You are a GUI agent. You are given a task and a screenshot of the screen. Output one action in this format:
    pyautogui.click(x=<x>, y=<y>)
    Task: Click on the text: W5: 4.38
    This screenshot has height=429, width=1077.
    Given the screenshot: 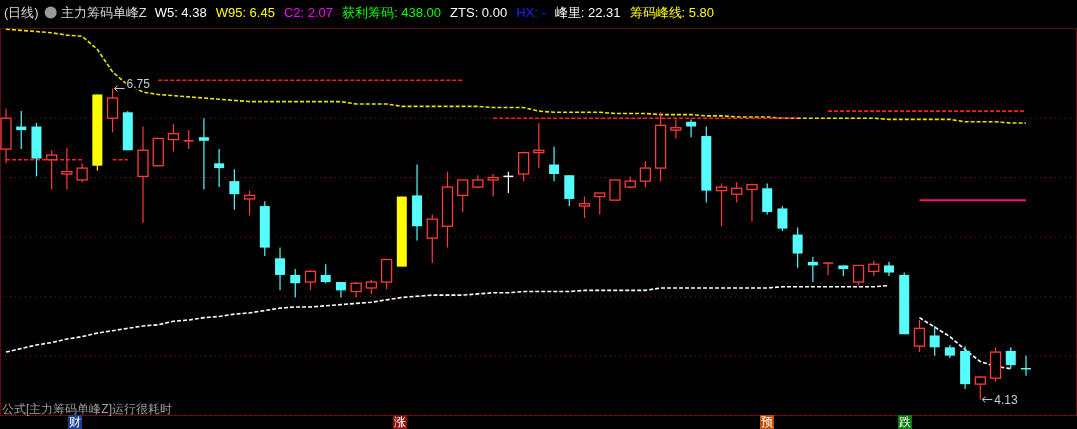 What is the action you would take?
    pyautogui.click(x=180, y=12)
    